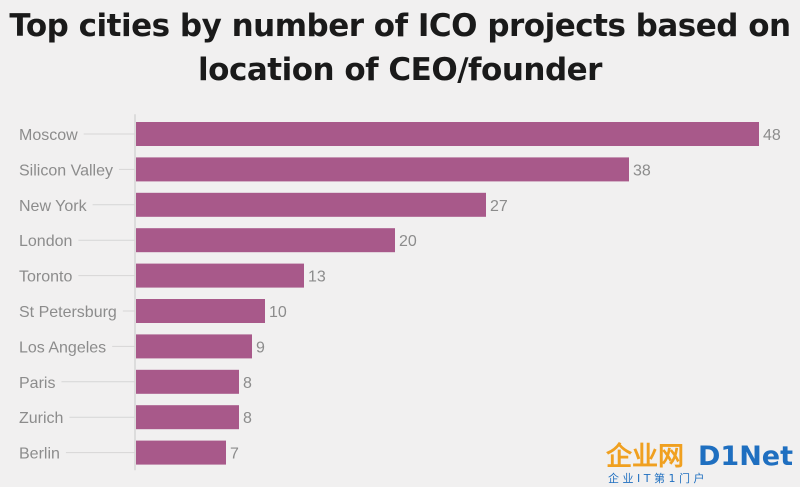 The width and height of the screenshot is (800, 487). I want to click on watermark-tagline: 企 业 I T 第 1 门 户, so click(656, 478).